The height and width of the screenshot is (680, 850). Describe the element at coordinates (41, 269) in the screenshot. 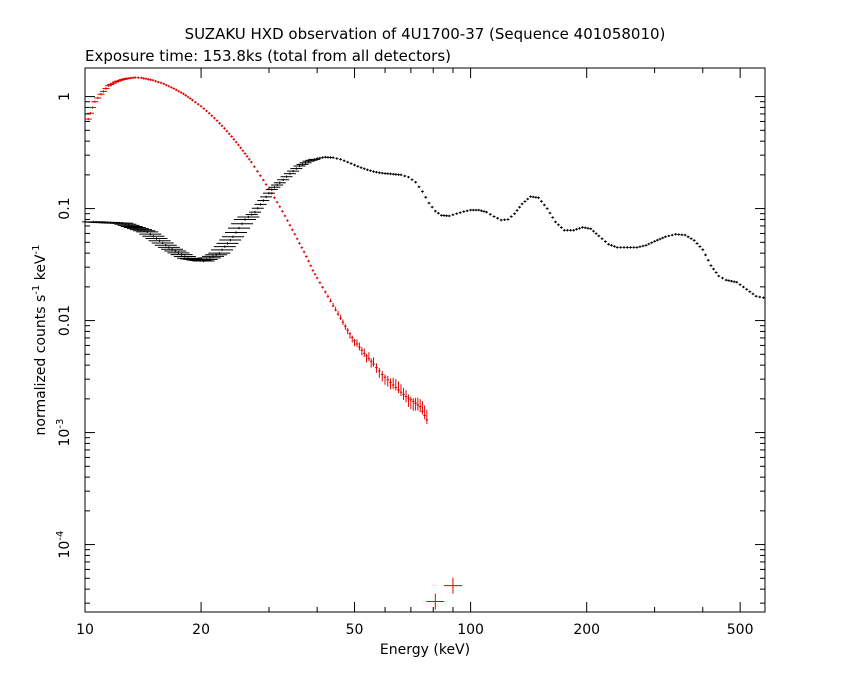

I see `y-axis-label-text2: keV` at that location.